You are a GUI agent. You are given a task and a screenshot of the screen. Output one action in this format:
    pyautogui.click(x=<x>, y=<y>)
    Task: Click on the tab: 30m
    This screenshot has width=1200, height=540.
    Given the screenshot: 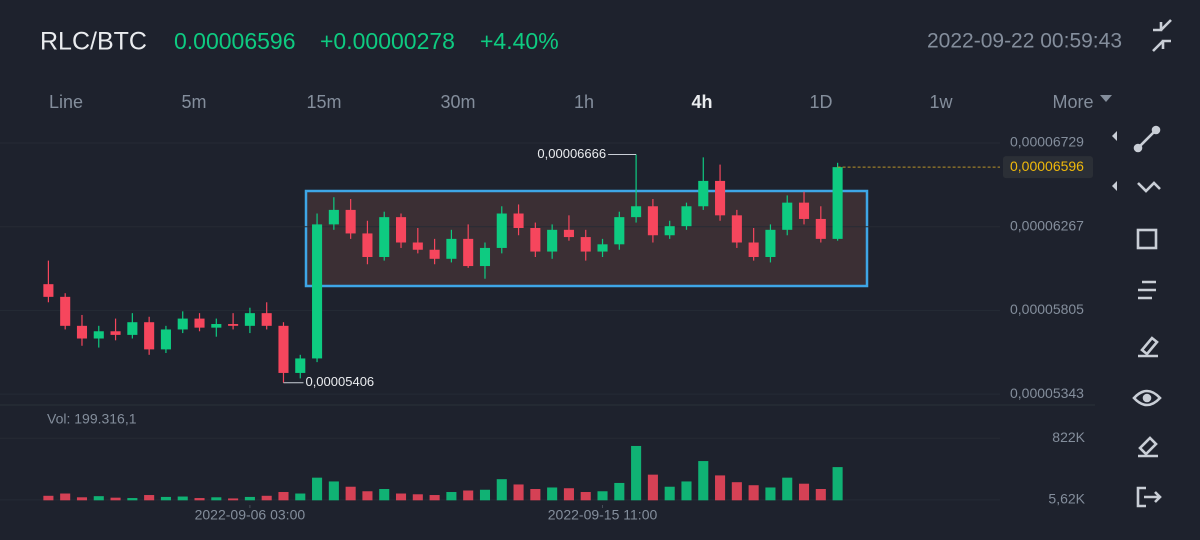 What is the action you would take?
    pyautogui.click(x=457, y=102)
    